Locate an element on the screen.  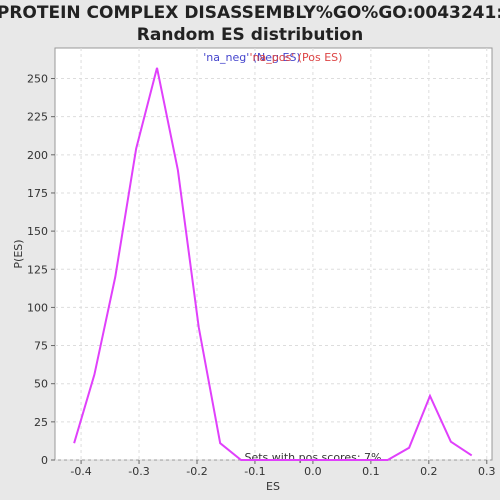
y-tick-label: 175 is located at coordinates (37, 193).